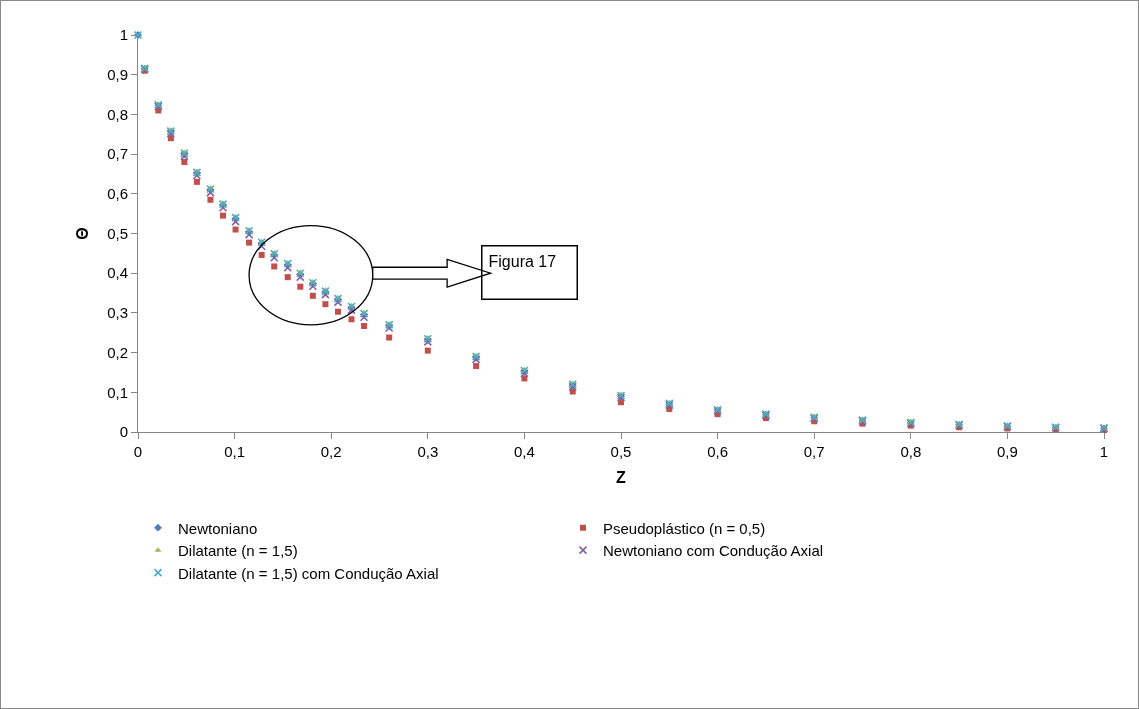 This screenshot has height=709, width=1139. Describe the element at coordinates (117, 392) in the screenshot. I see `y-tick-label: 0,1` at that location.